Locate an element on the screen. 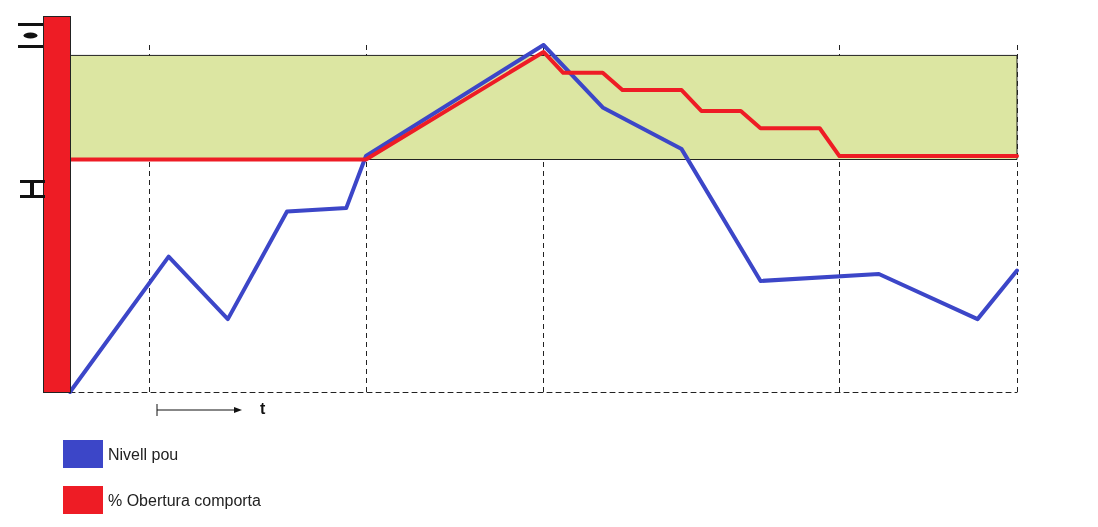 The height and width of the screenshot is (527, 1098). x-axis-title: t is located at coordinates (263, 409).